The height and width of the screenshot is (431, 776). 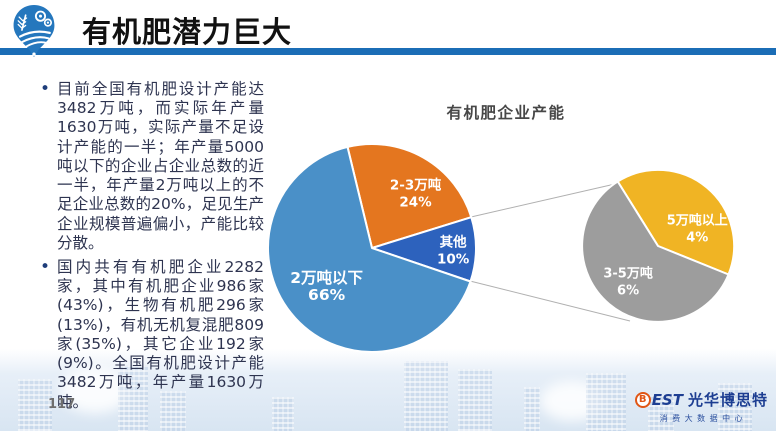 I want to click on brand-tagline-text: 消费大数据中心, so click(x=703, y=418).